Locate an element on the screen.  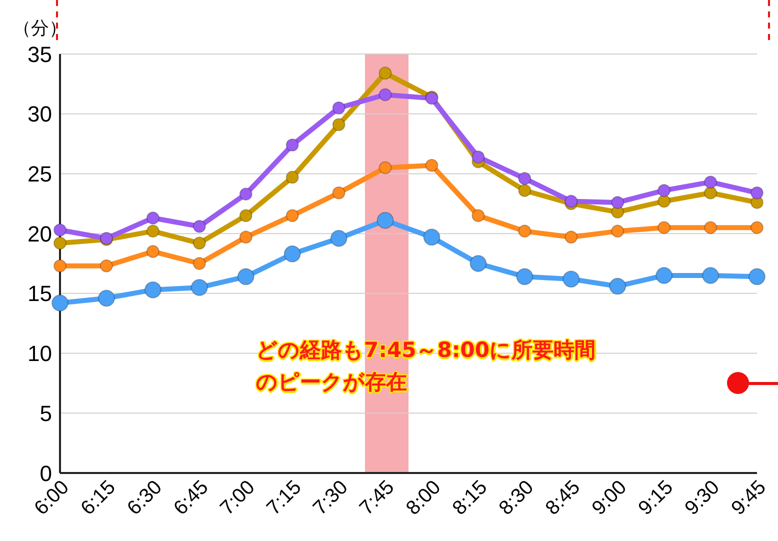
y-tick-label: 15 is located at coordinates (40, 293).